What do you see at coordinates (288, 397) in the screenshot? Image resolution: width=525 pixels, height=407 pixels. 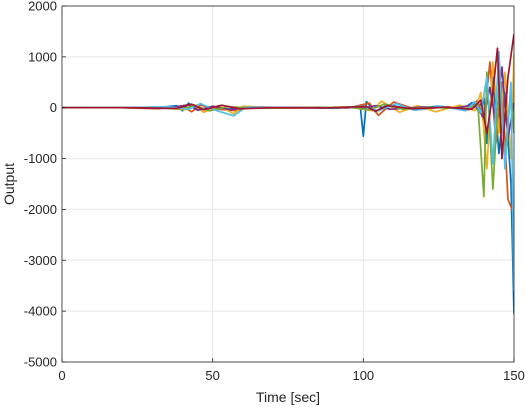 I see `x-axis-title: Time [sec]` at bounding box center [288, 397].